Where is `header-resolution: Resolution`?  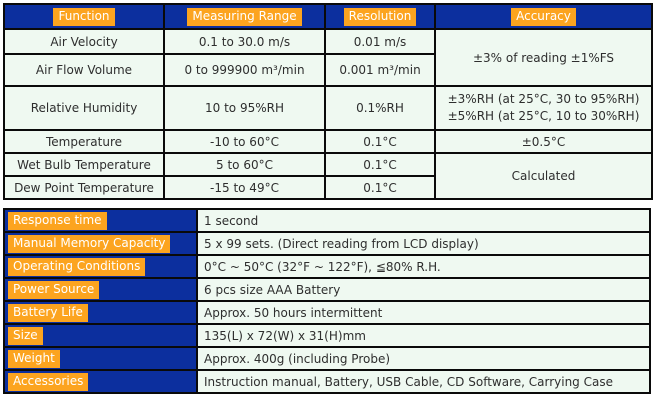 header-resolution: Resolution is located at coordinates (380, 16).